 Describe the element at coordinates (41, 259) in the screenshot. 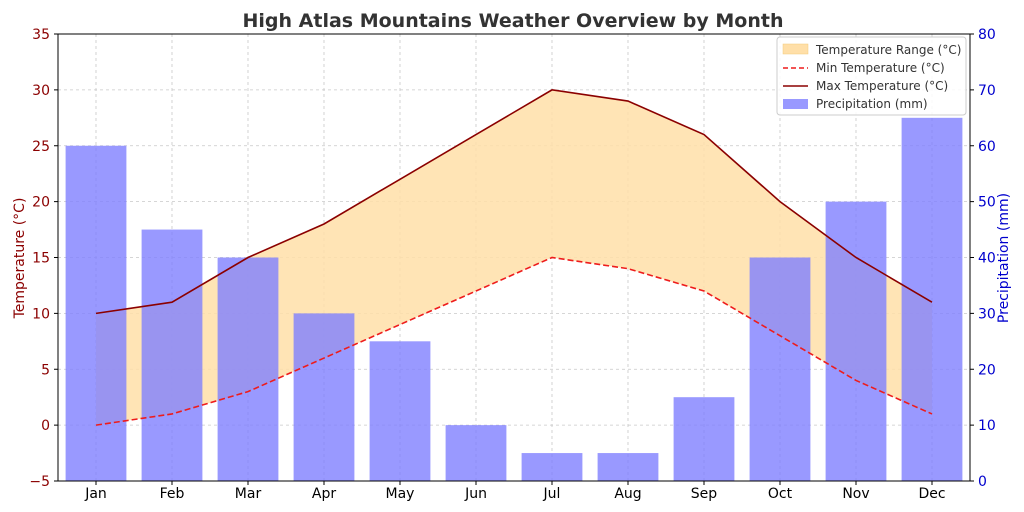

I see `y-tick-label: 15` at that location.